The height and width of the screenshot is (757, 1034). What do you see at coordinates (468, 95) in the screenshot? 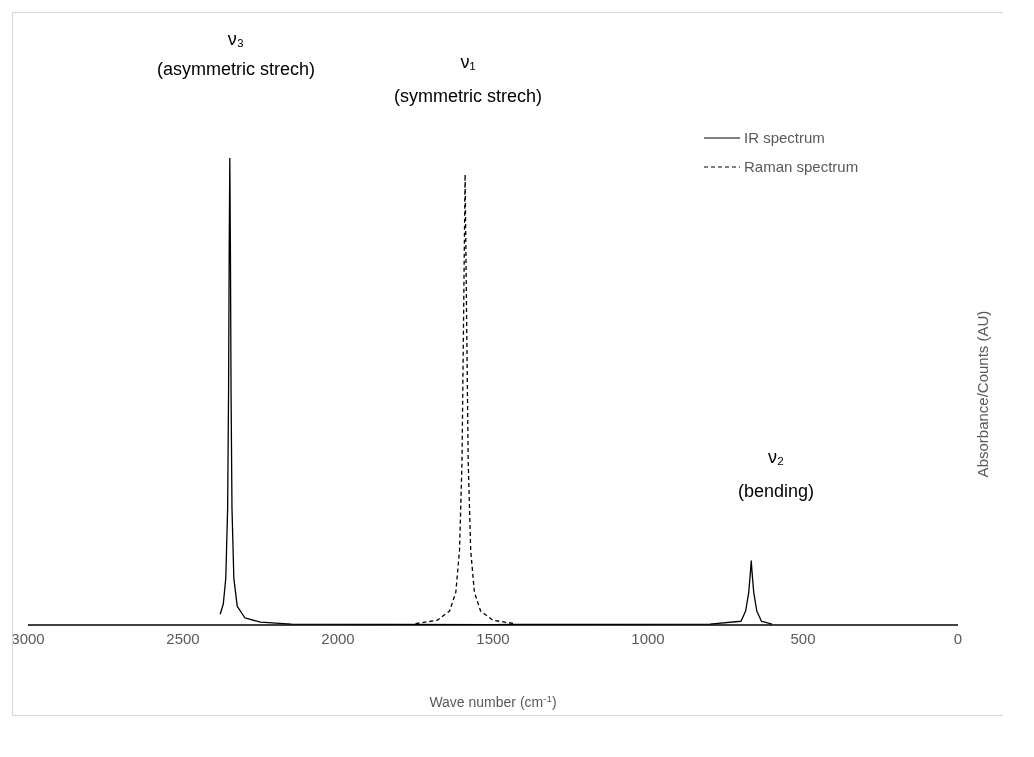
I see `text: (symmetric strech)` at bounding box center [468, 95].